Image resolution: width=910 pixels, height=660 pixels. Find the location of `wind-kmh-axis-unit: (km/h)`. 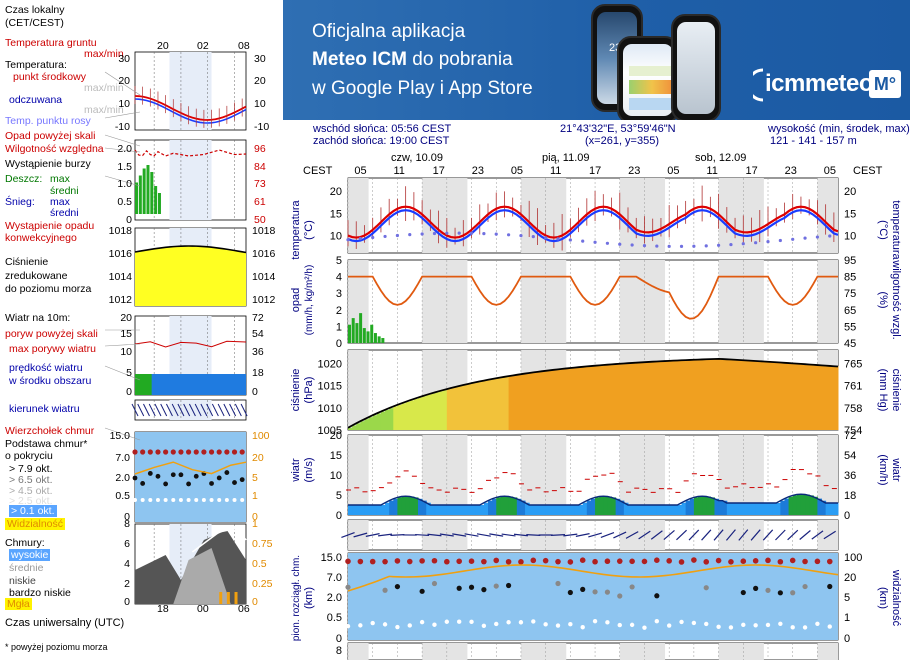

wind-kmh-axis-unit: (km/h) is located at coordinates (883, 469).